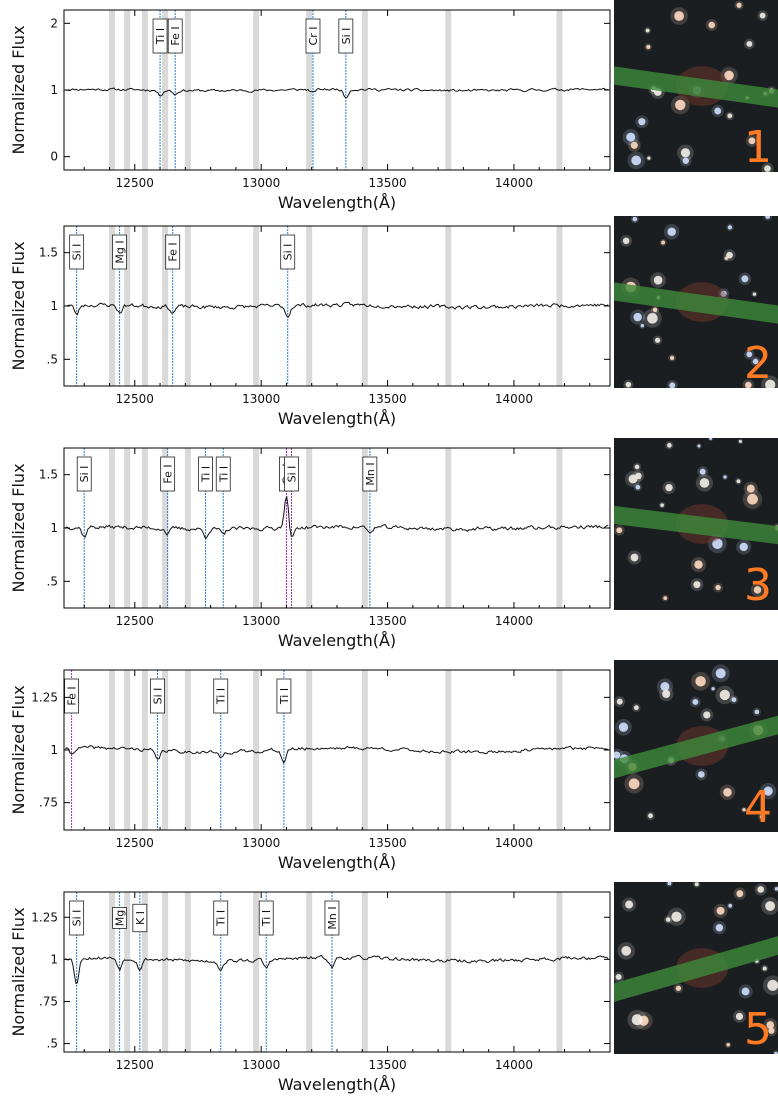  I want to click on line-label: Mn I, so click(370, 473).